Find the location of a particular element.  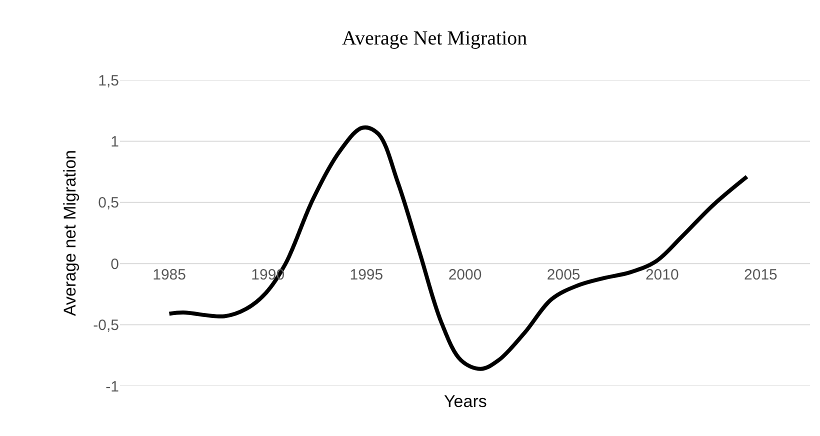

y-tick-label: 1,5 is located at coordinates (108, 81).